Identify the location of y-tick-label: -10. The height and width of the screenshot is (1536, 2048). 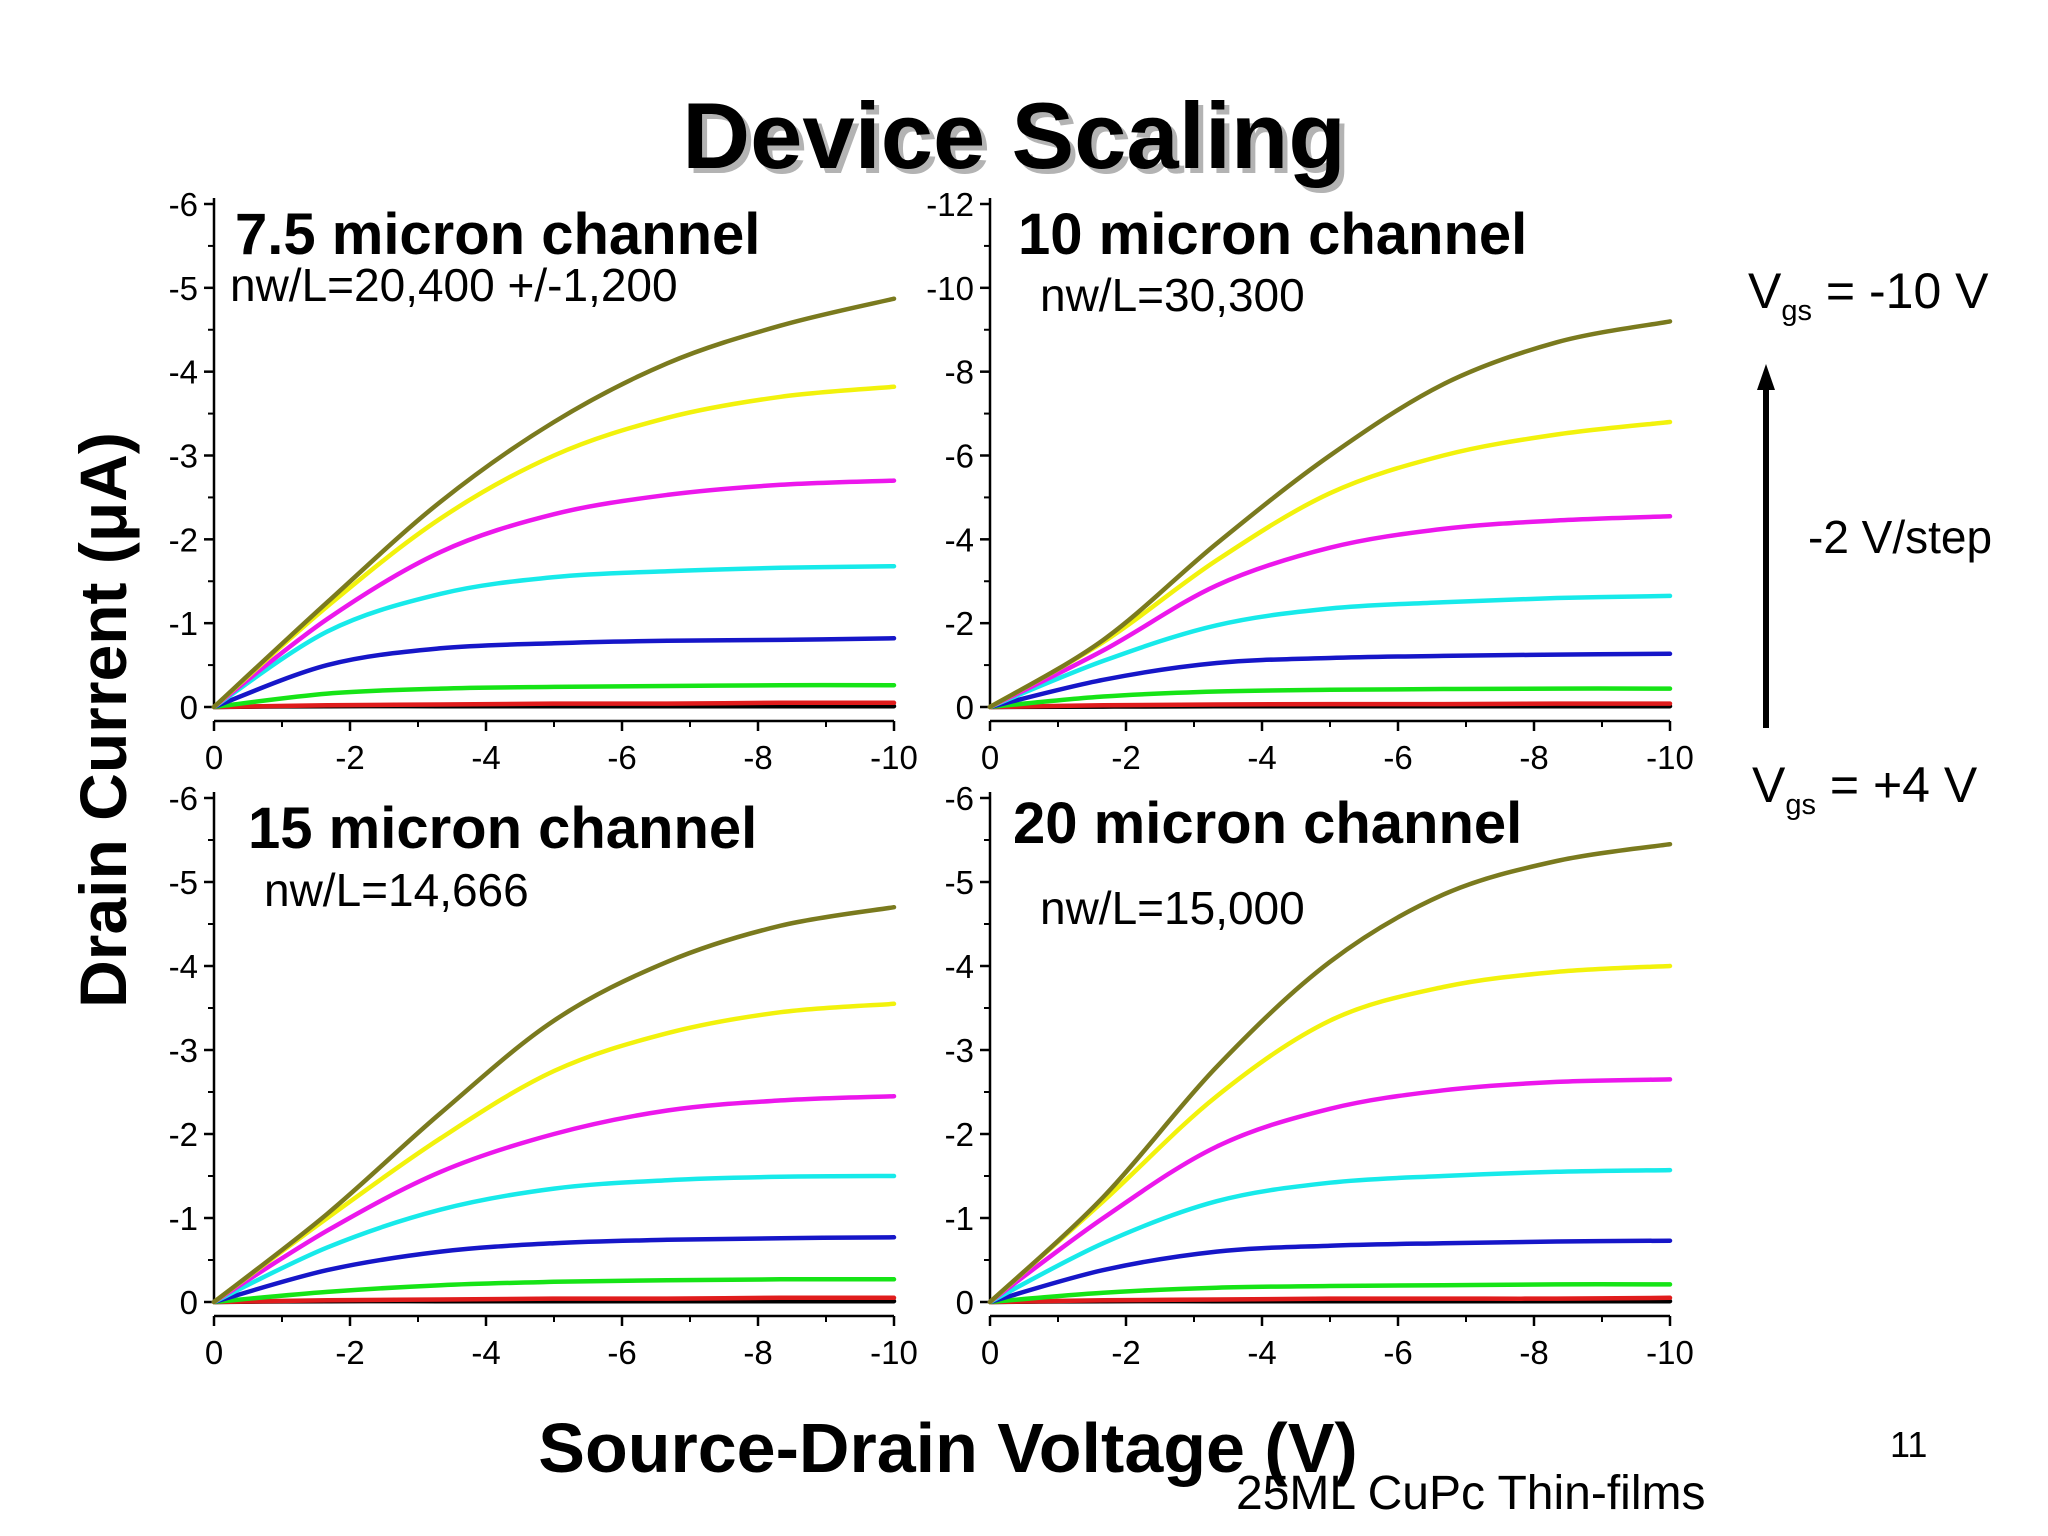
(950, 288).